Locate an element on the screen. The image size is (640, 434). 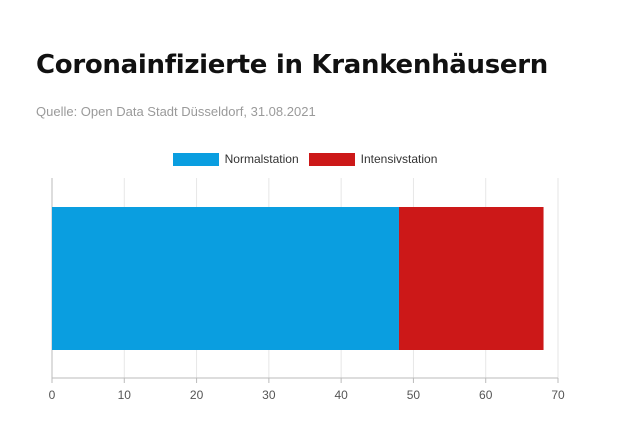
x-tick-label-50: 50 is located at coordinates (414, 395).